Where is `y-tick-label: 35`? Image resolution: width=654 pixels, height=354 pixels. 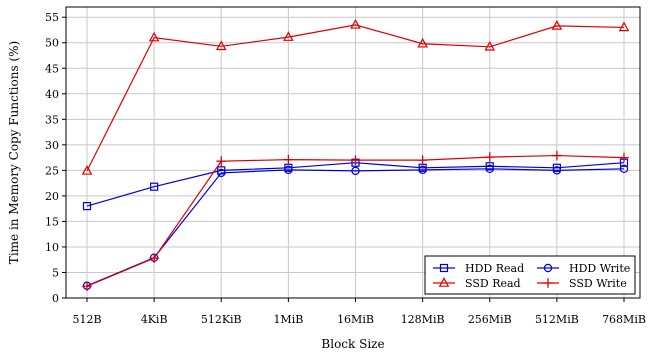
y-tick-label: 35 is located at coordinates (52, 119).